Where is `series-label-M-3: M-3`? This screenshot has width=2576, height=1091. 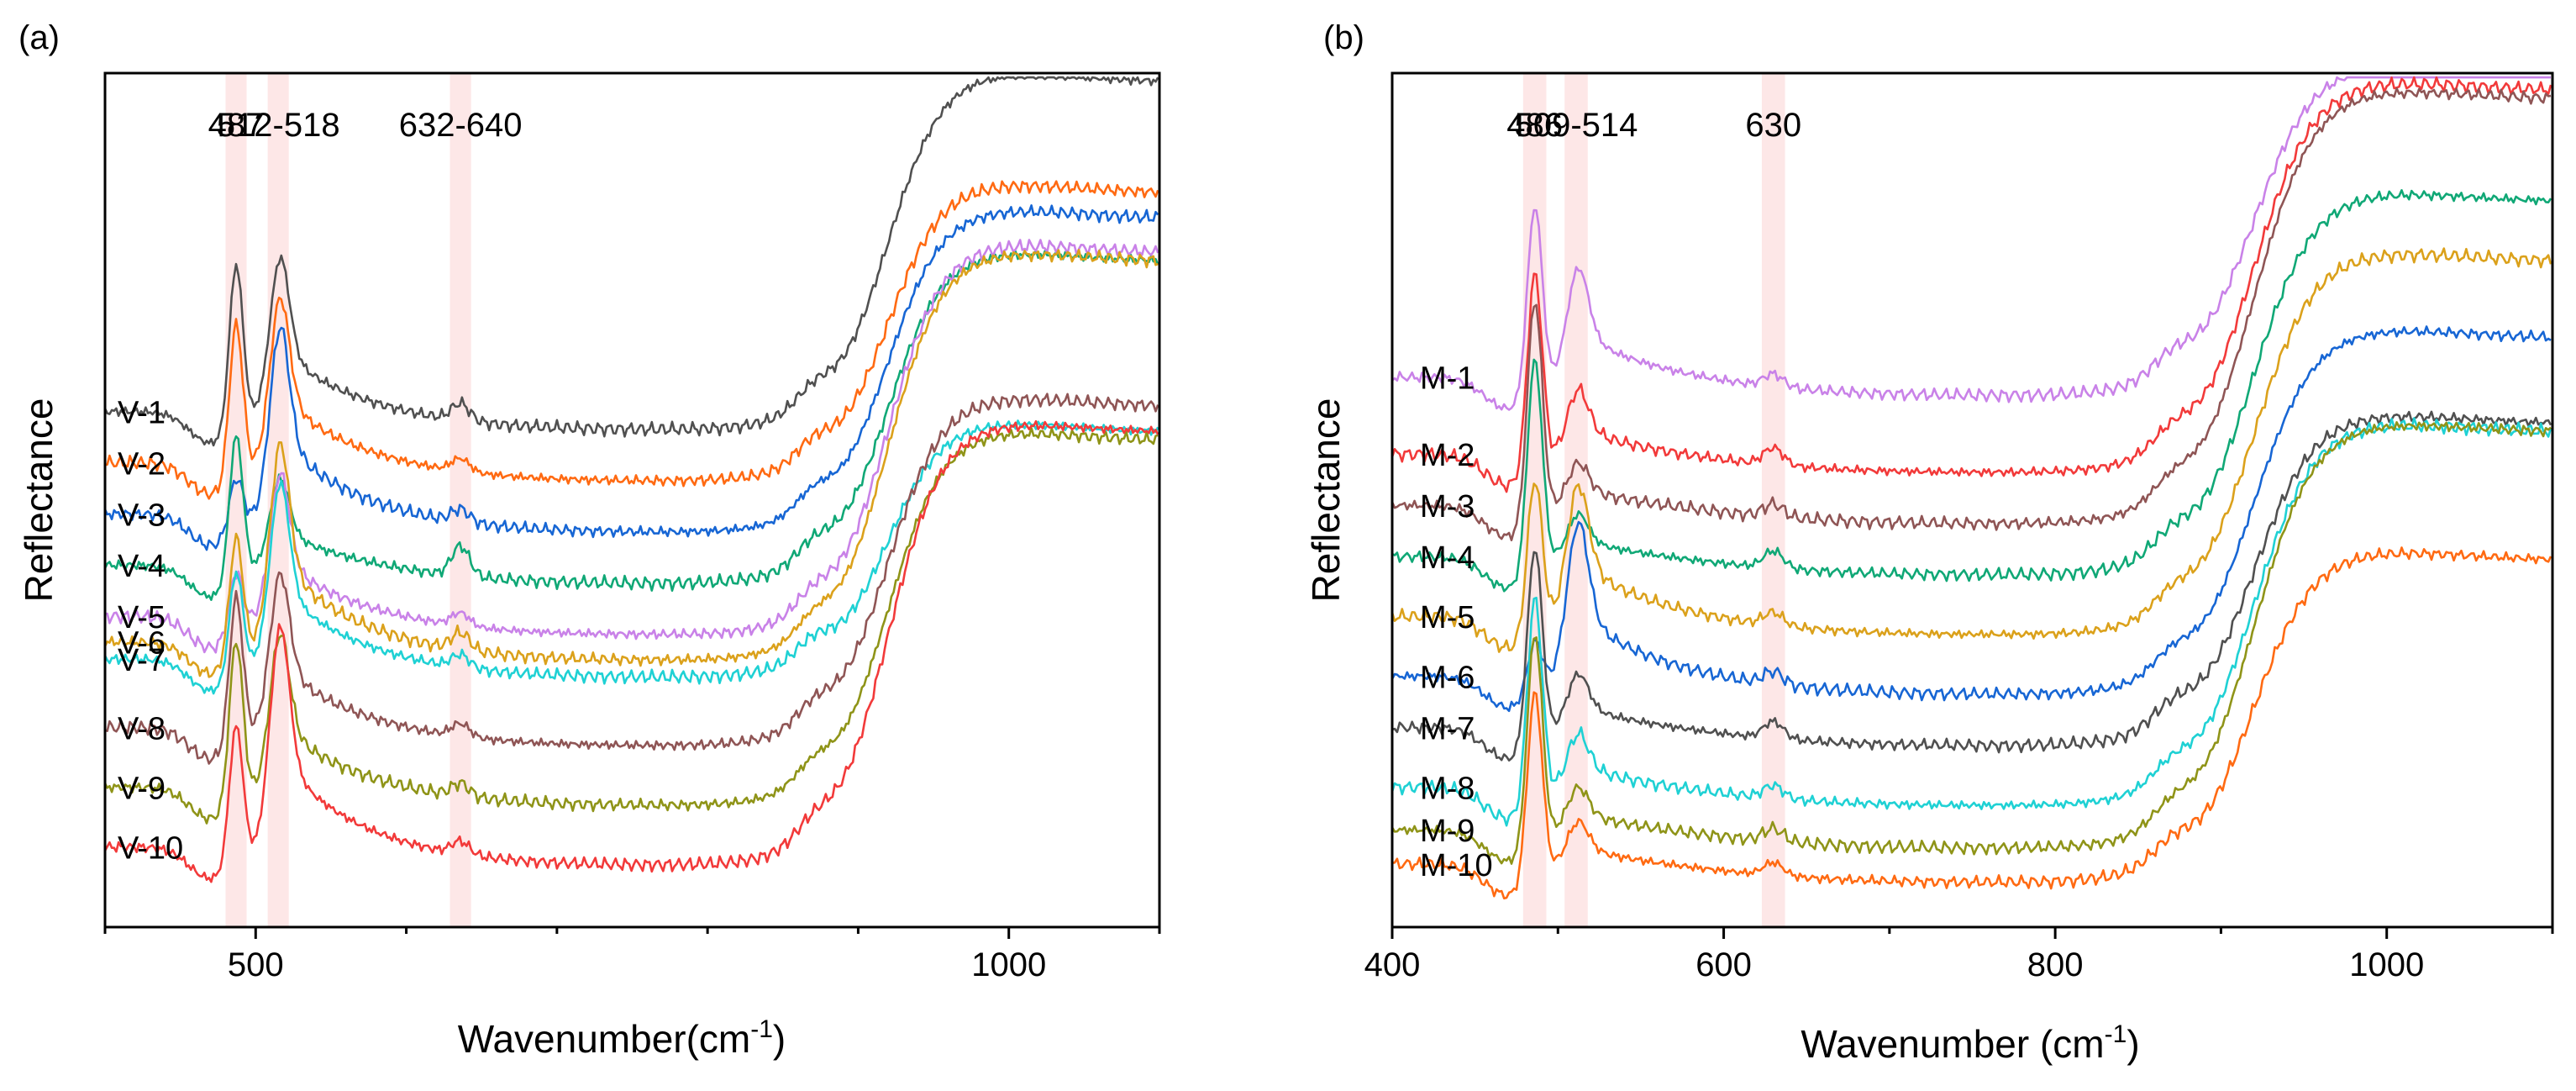 series-label-M-3: M-3 is located at coordinates (1447, 507).